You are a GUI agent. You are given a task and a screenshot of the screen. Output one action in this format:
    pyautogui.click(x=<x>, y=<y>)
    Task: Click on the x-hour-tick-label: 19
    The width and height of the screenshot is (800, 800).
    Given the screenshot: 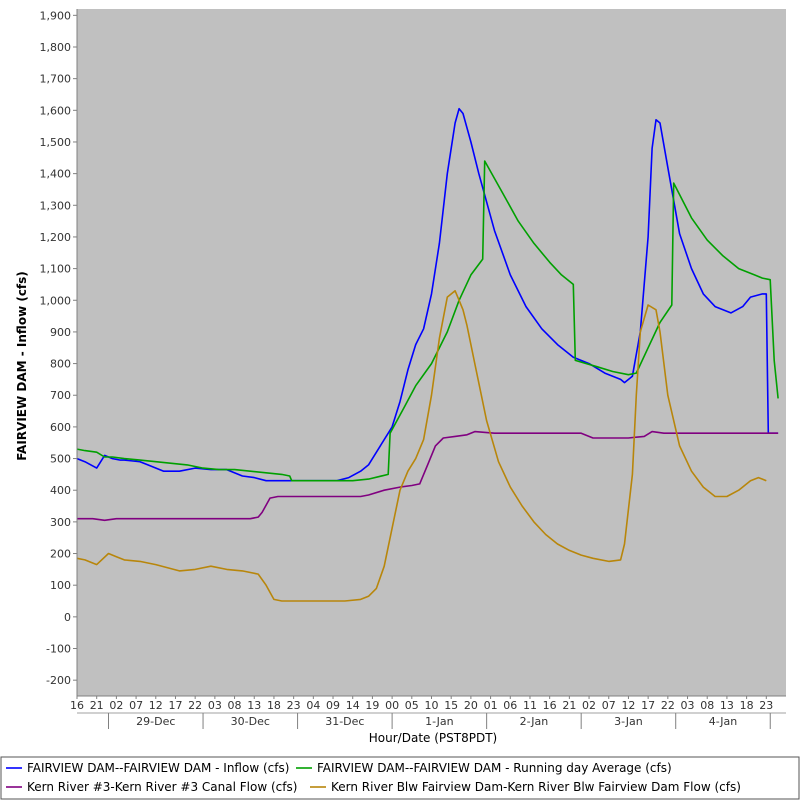 What is the action you would take?
    pyautogui.click(x=372, y=705)
    